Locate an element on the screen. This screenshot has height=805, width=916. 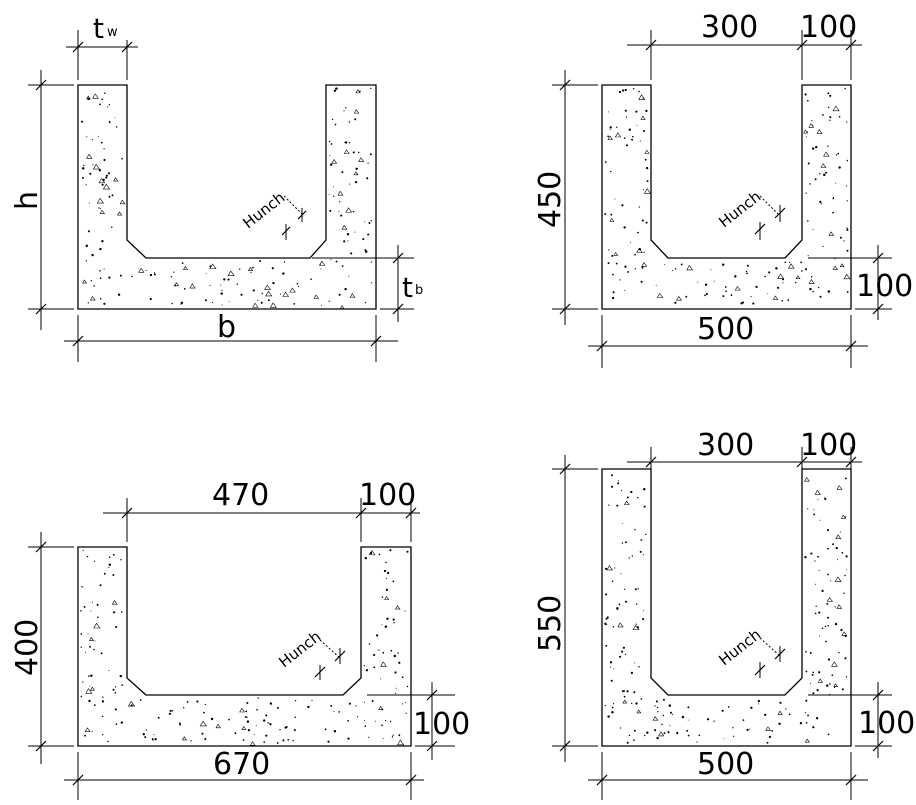
inner-width-label: 300 is located at coordinates (729, 27).